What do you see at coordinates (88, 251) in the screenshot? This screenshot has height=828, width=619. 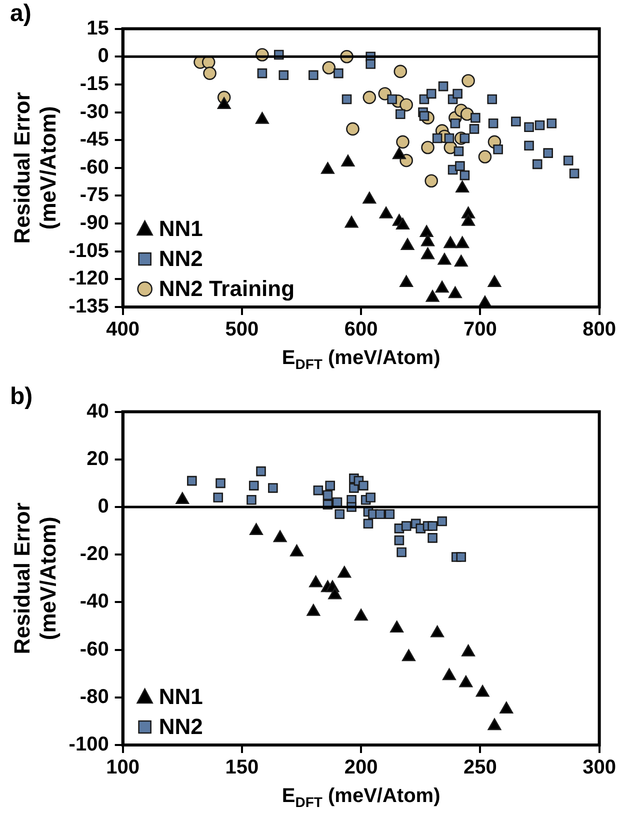 I see `y-tick-label: -105` at bounding box center [88, 251].